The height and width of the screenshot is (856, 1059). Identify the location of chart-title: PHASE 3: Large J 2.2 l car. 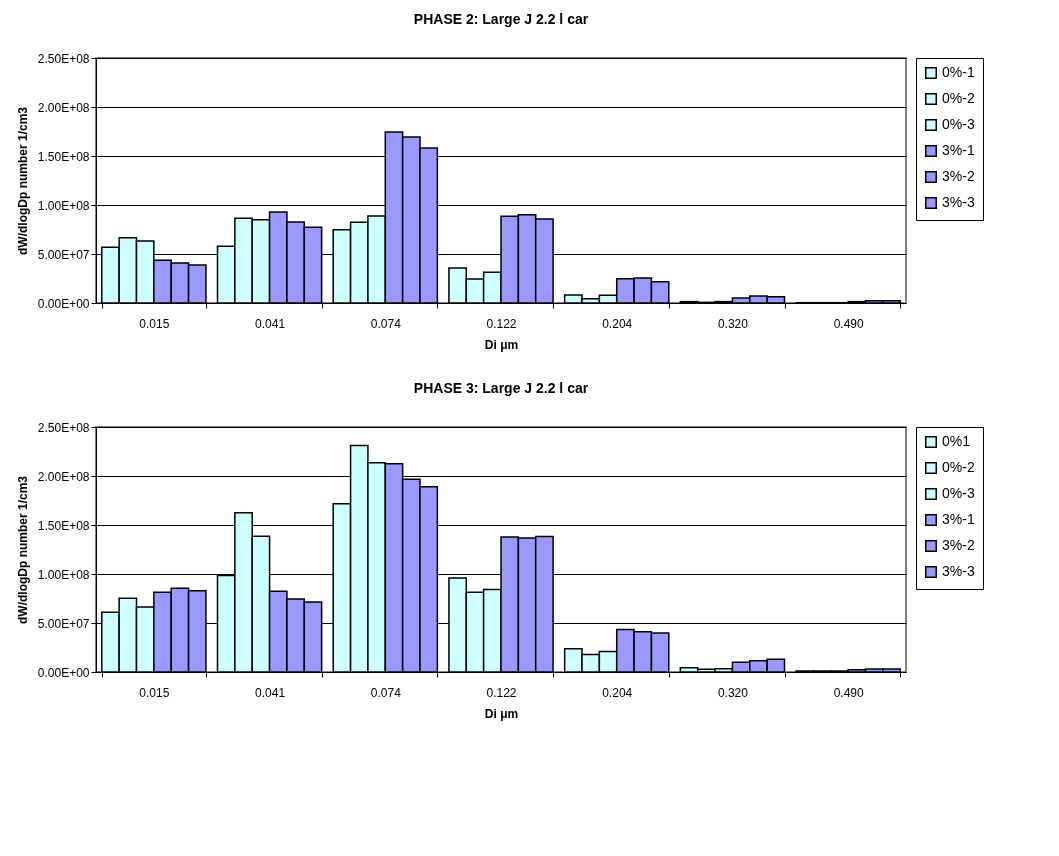
(501, 388).